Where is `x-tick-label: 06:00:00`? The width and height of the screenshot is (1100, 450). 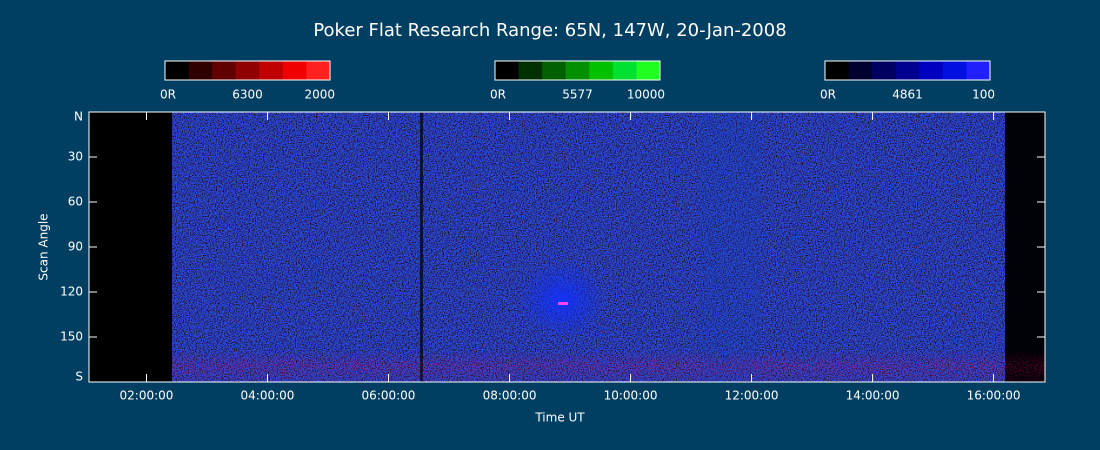
x-tick-label: 06:00:00 is located at coordinates (389, 396).